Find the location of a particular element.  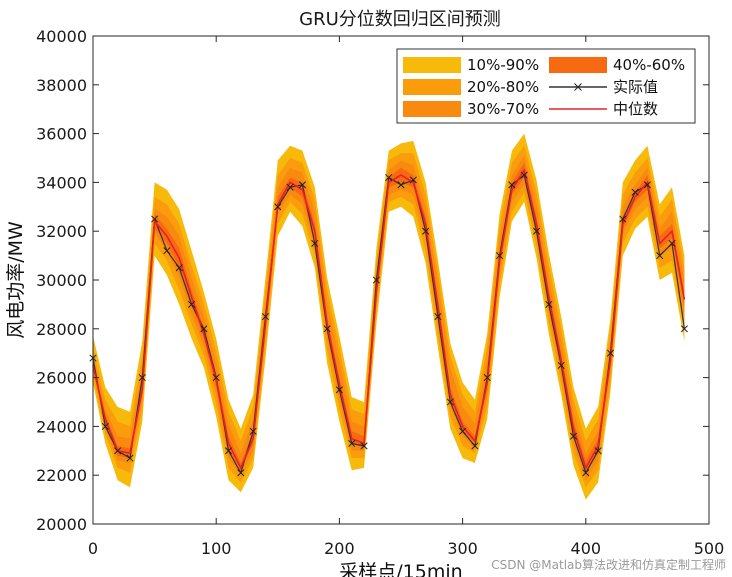

y-tick-label: 24000 is located at coordinates (61, 426).